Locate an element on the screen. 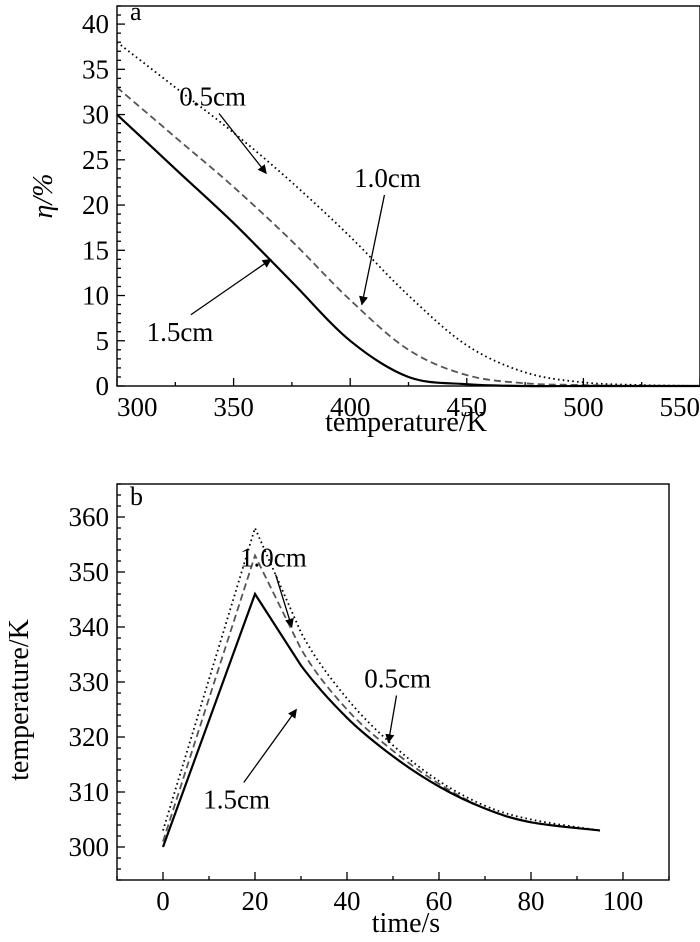 This screenshot has height=942, width=700. panel-a-y-tick-label: 25 is located at coordinates (95, 160).